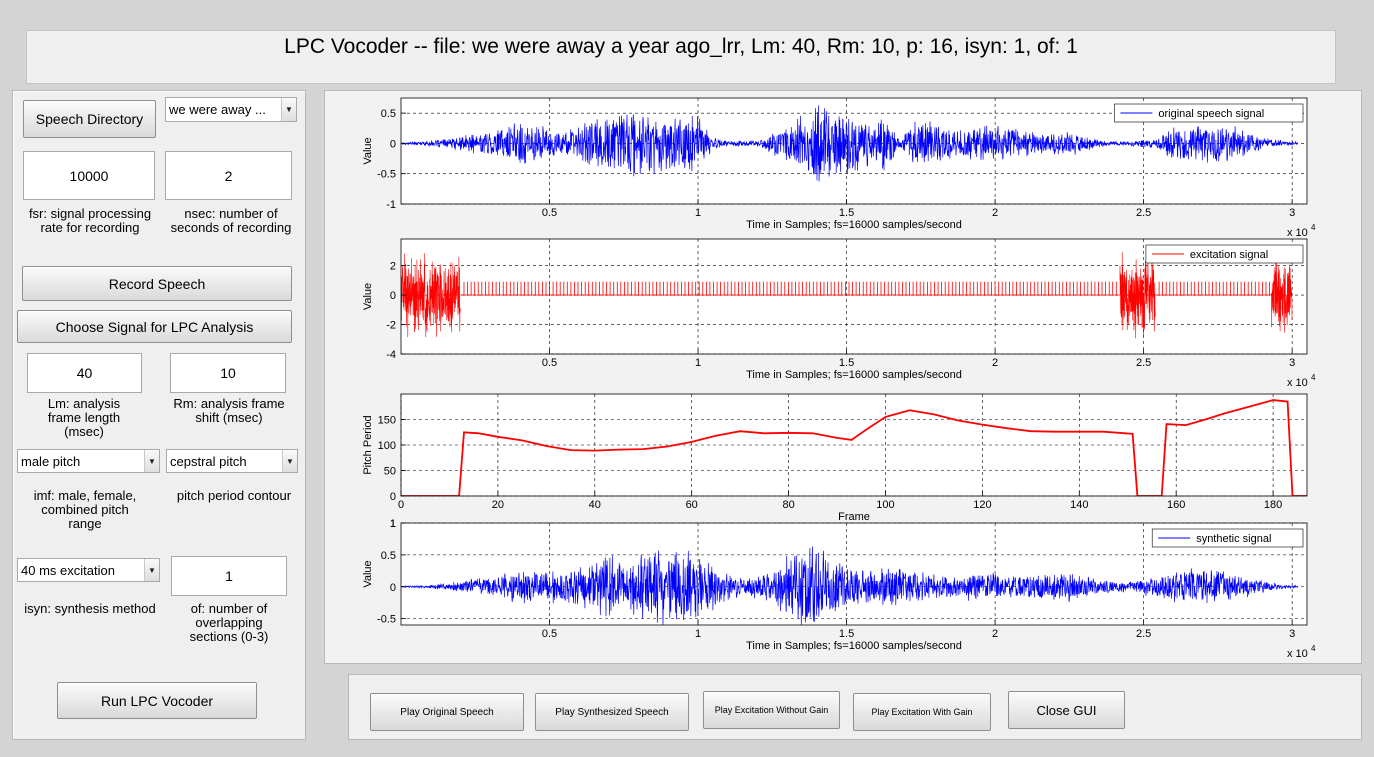 This screenshot has height=757, width=1374. Describe the element at coordinates (391, 205) in the screenshot. I see `y-tick-label: -1` at that location.